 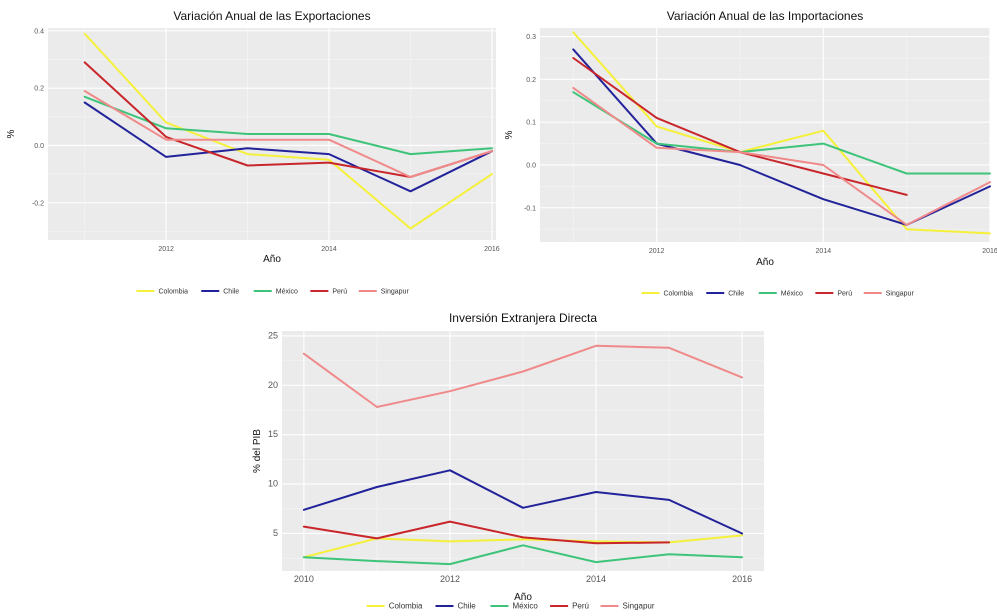 I want to click on y-tick-label: -0.1, so click(x=530, y=208).